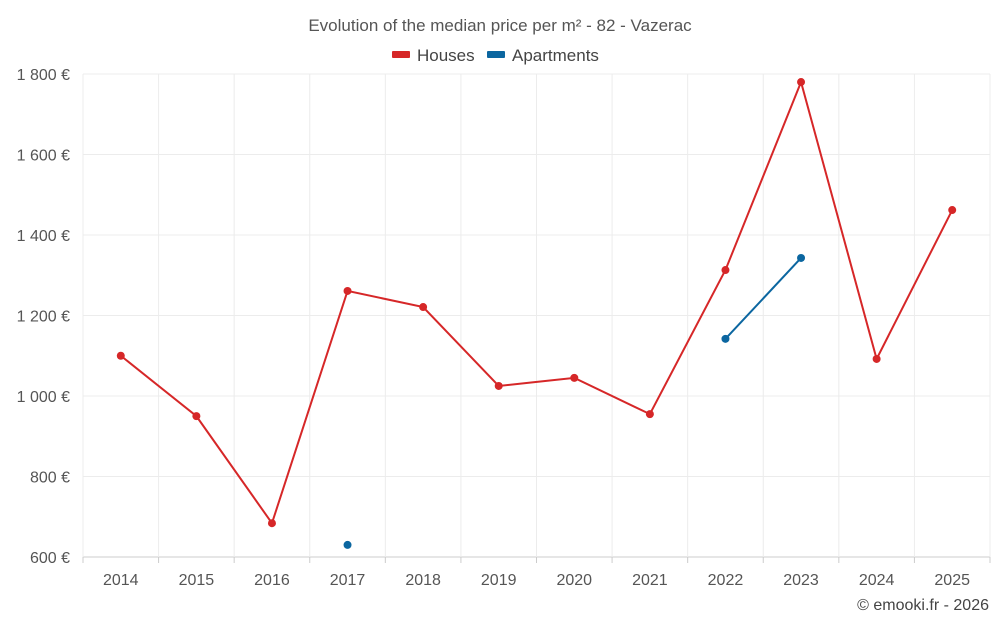  Describe the element at coordinates (952, 580) in the screenshot. I see `x-tick-label: 2025` at that location.